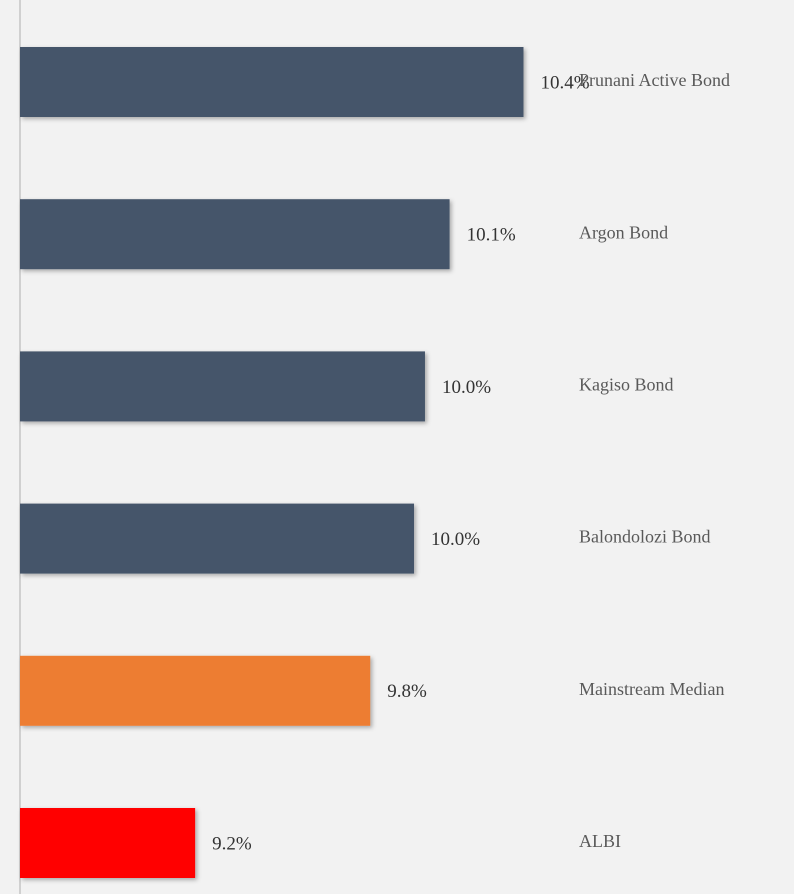 This screenshot has width=794, height=894. What do you see at coordinates (491, 235) in the screenshot?
I see `value-label: 10.1%` at bounding box center [491, 235].